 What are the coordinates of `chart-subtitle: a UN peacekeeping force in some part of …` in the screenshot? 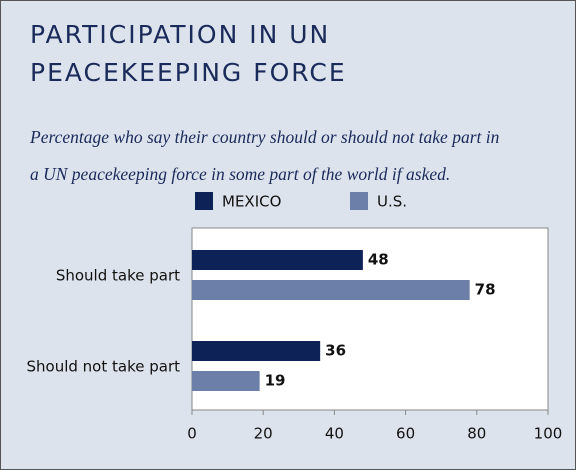 It's located at (240, 174).